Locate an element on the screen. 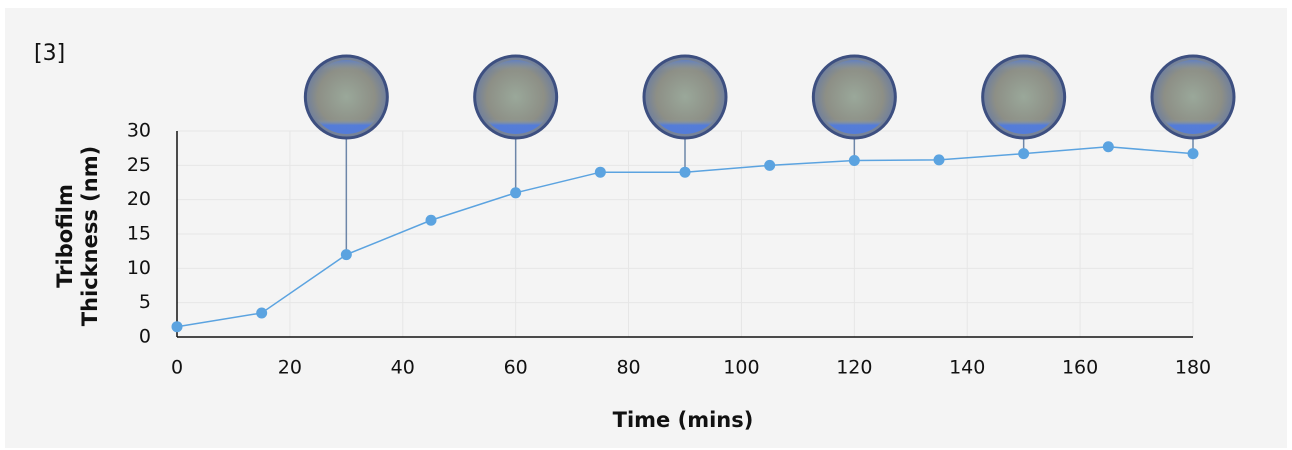 This screenshot has height=450, width=1292. x-tick-label: 60 is located at coordinates (516, 368).